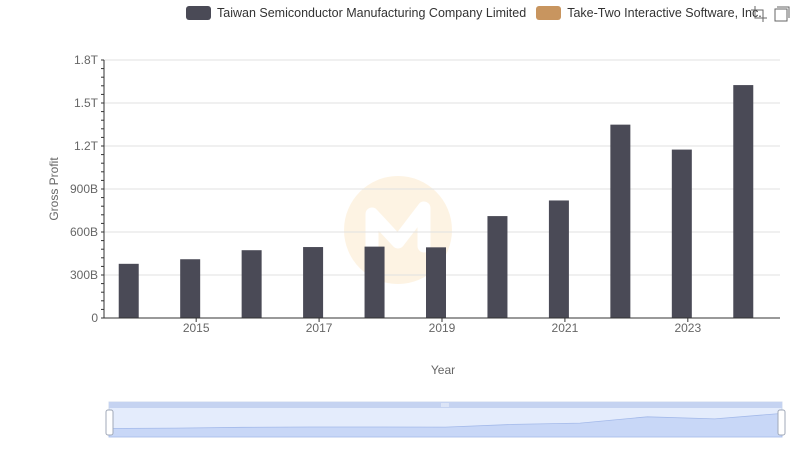  I want to click on y-tick-labels: 0 300B 600B 900B 1.2T 1.5T 1.8T, so click(84, 189).